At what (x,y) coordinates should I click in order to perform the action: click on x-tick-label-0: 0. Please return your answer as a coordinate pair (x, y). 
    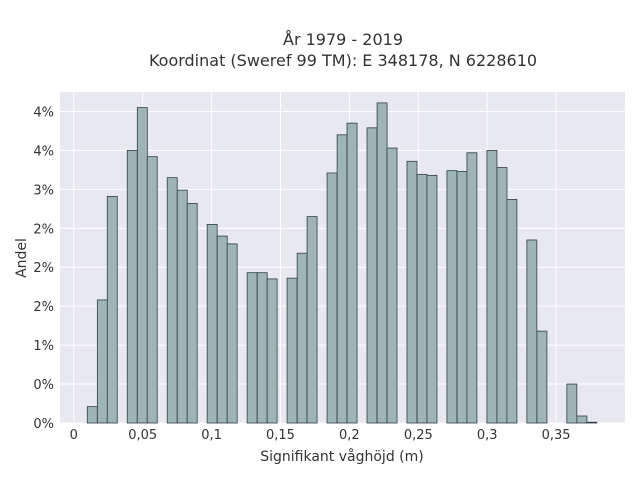
    Looking at the image, I should click on (74, 435).